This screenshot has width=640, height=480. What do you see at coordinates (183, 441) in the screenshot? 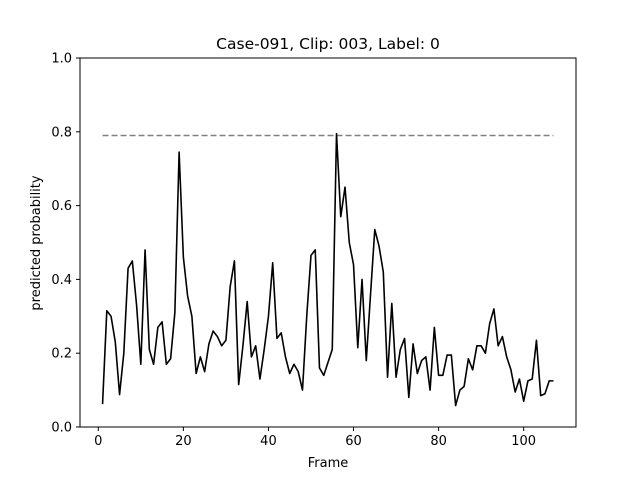
I see `x-tick-label: 20` at bounding box center [183, 441].